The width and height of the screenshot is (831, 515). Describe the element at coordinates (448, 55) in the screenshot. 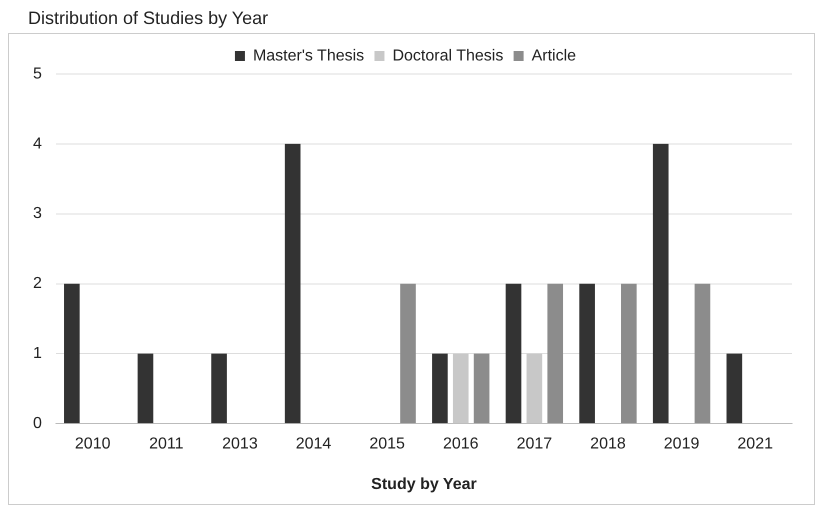

I see `legend-label: Doctoral Thesis` at that location.